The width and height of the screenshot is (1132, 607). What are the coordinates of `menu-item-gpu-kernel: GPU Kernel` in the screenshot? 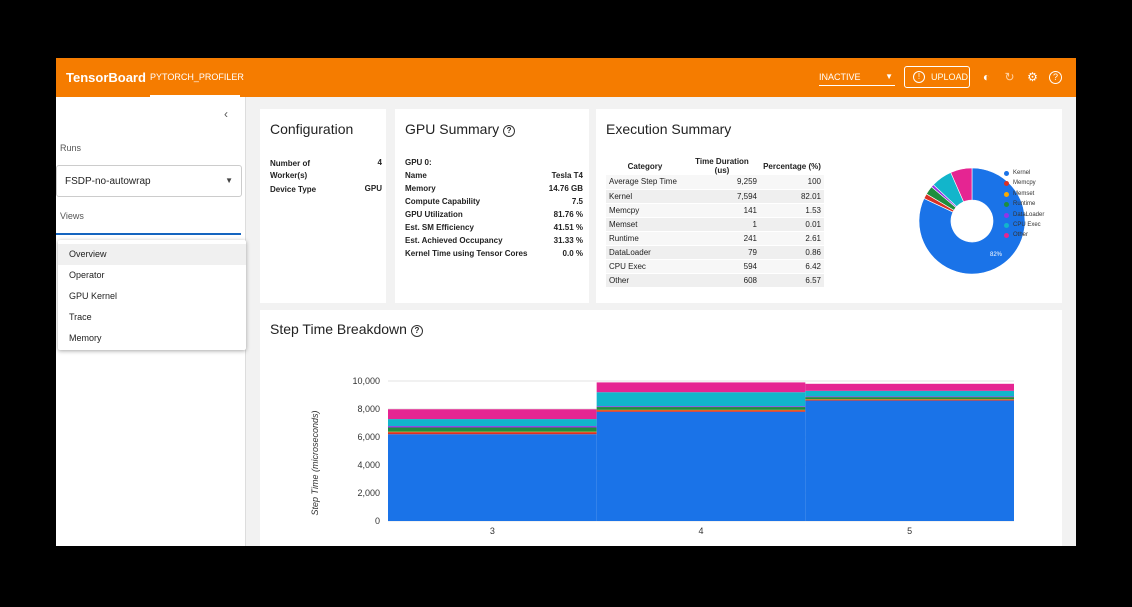 It's located at (93, 296).